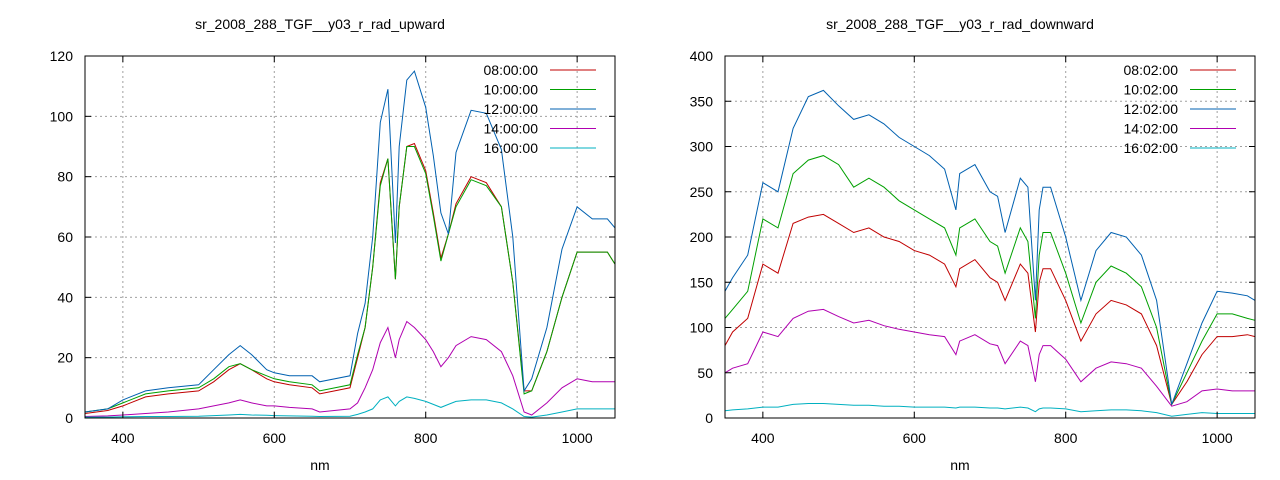  What do you see at coordinates (511, 70) in the screenshot?
I see `legend-label-0: 08:00:00` at bounding box center [511, 70].